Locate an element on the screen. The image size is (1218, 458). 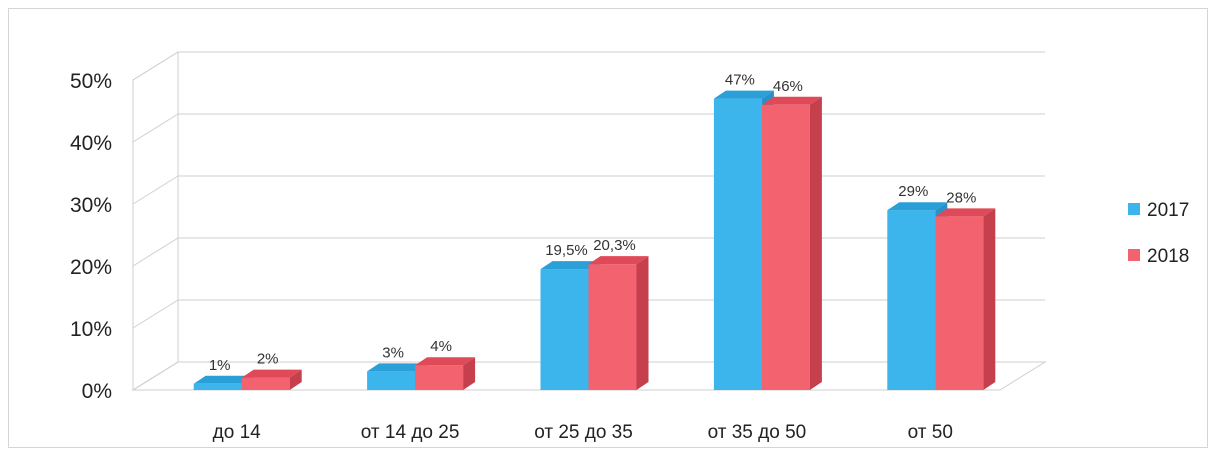
y-tick-label-5: 50% is located at coordinates (91, 81).